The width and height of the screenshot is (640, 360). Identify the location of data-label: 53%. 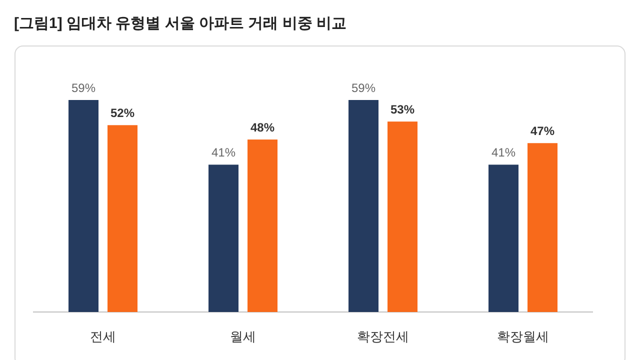
(402, 109).